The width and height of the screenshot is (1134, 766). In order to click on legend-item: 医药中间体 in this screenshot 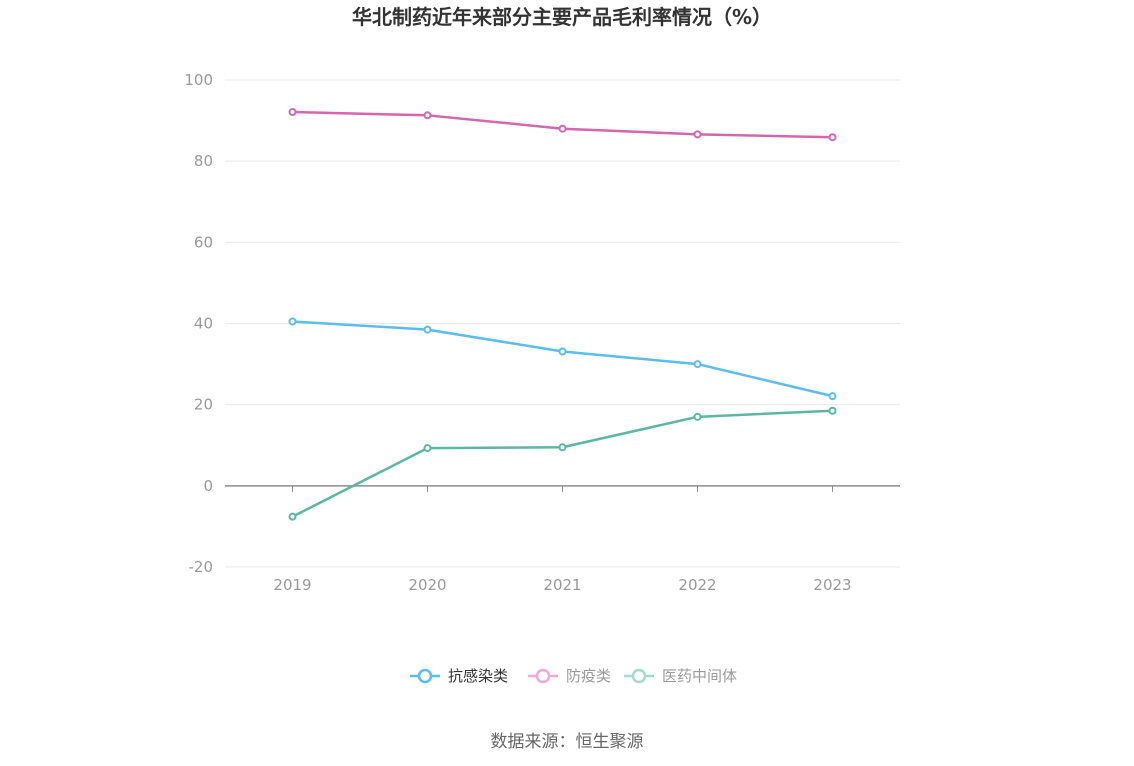, I will do `click(680, 676)`.